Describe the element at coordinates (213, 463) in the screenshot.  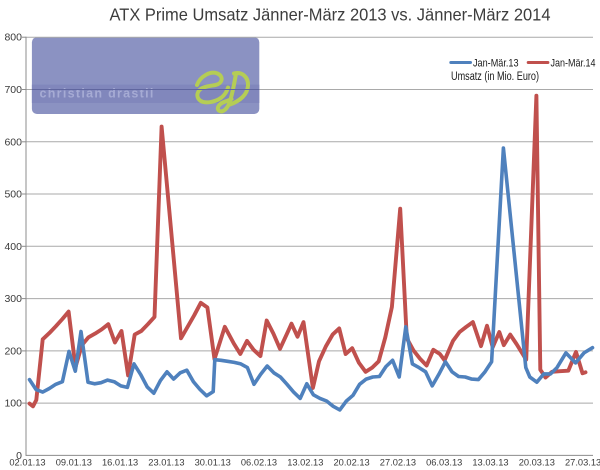
I see `svg-text: 30.01.13` at that location.